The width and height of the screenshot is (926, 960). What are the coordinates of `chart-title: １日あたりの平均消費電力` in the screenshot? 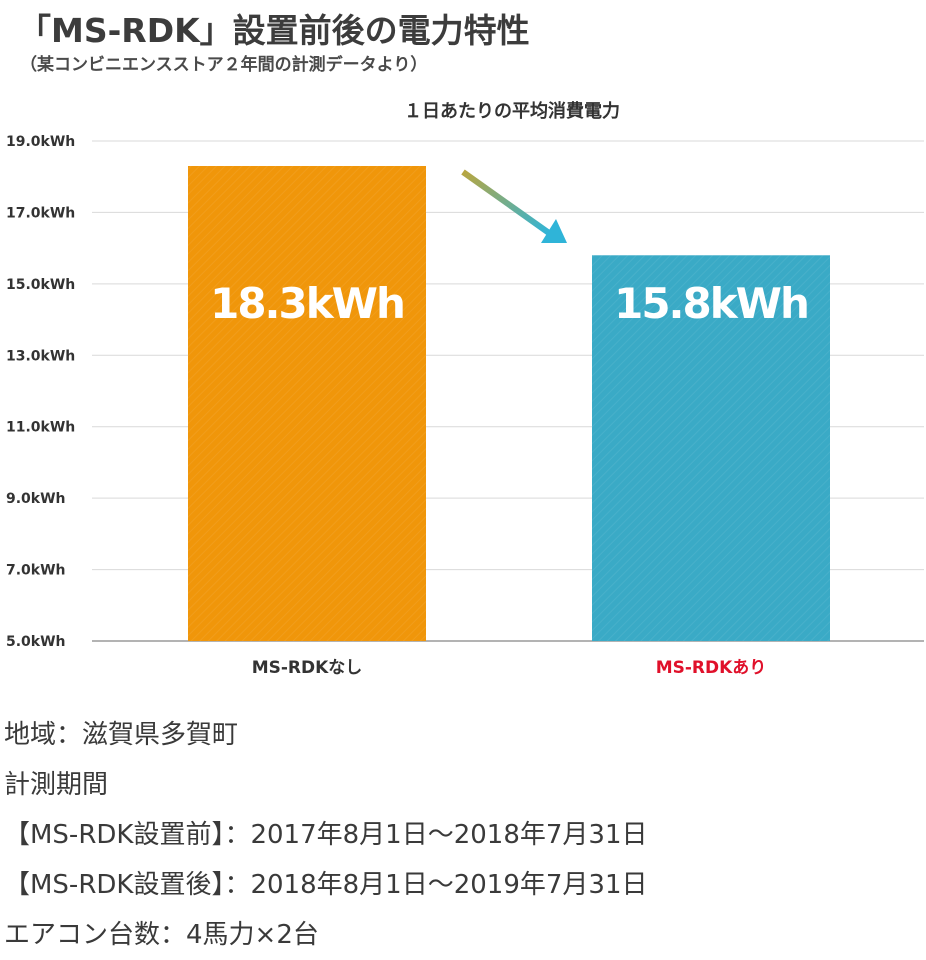 It's located at (512, 111).